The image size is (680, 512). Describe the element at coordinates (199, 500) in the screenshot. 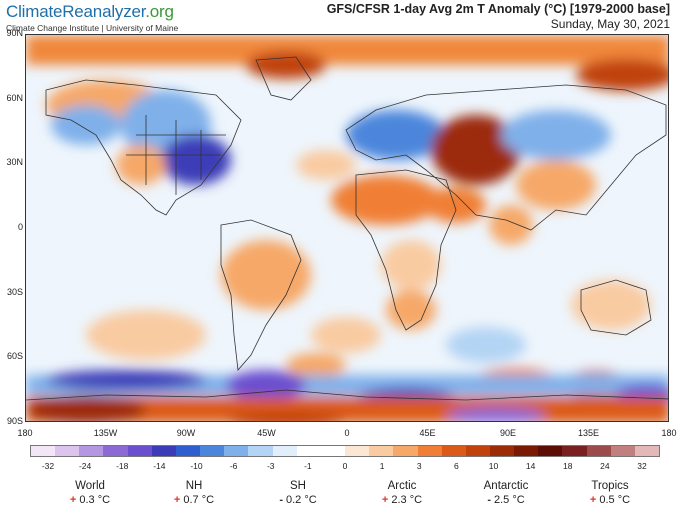

I see `stat-number: 0.7 °C` at that location.